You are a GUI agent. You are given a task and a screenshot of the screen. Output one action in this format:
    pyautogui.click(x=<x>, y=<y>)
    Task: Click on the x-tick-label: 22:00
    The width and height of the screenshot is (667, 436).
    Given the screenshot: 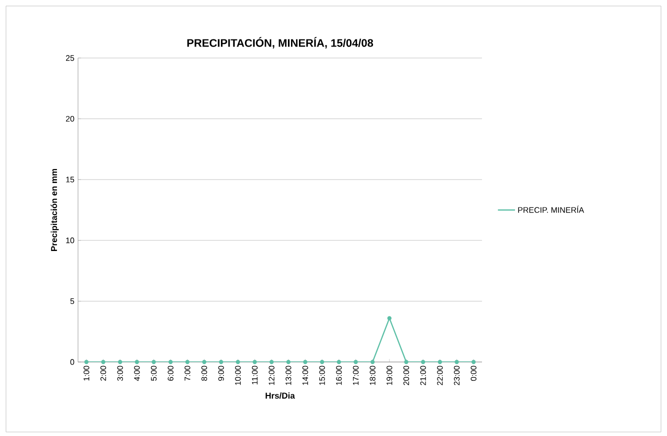 What is the action you would take?
    pyautogui.click(x=440, y=376)
    